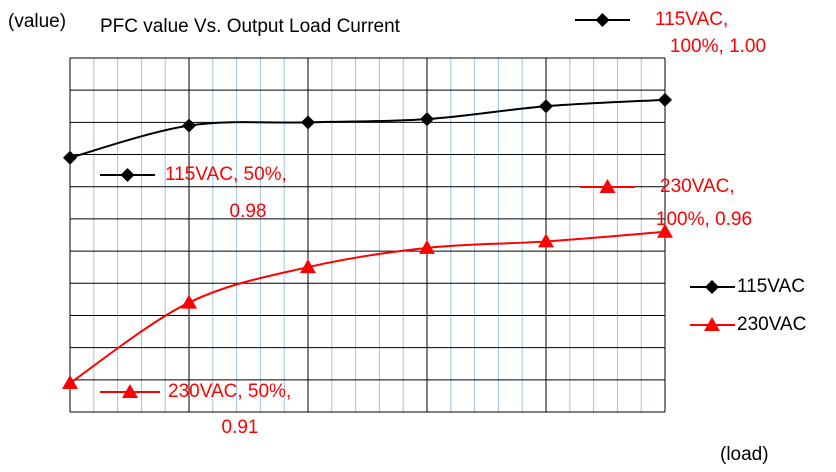  Describe the element at coordinates (691, 19) in the screenshot. I see `data-label: 115VAC,` at that location.